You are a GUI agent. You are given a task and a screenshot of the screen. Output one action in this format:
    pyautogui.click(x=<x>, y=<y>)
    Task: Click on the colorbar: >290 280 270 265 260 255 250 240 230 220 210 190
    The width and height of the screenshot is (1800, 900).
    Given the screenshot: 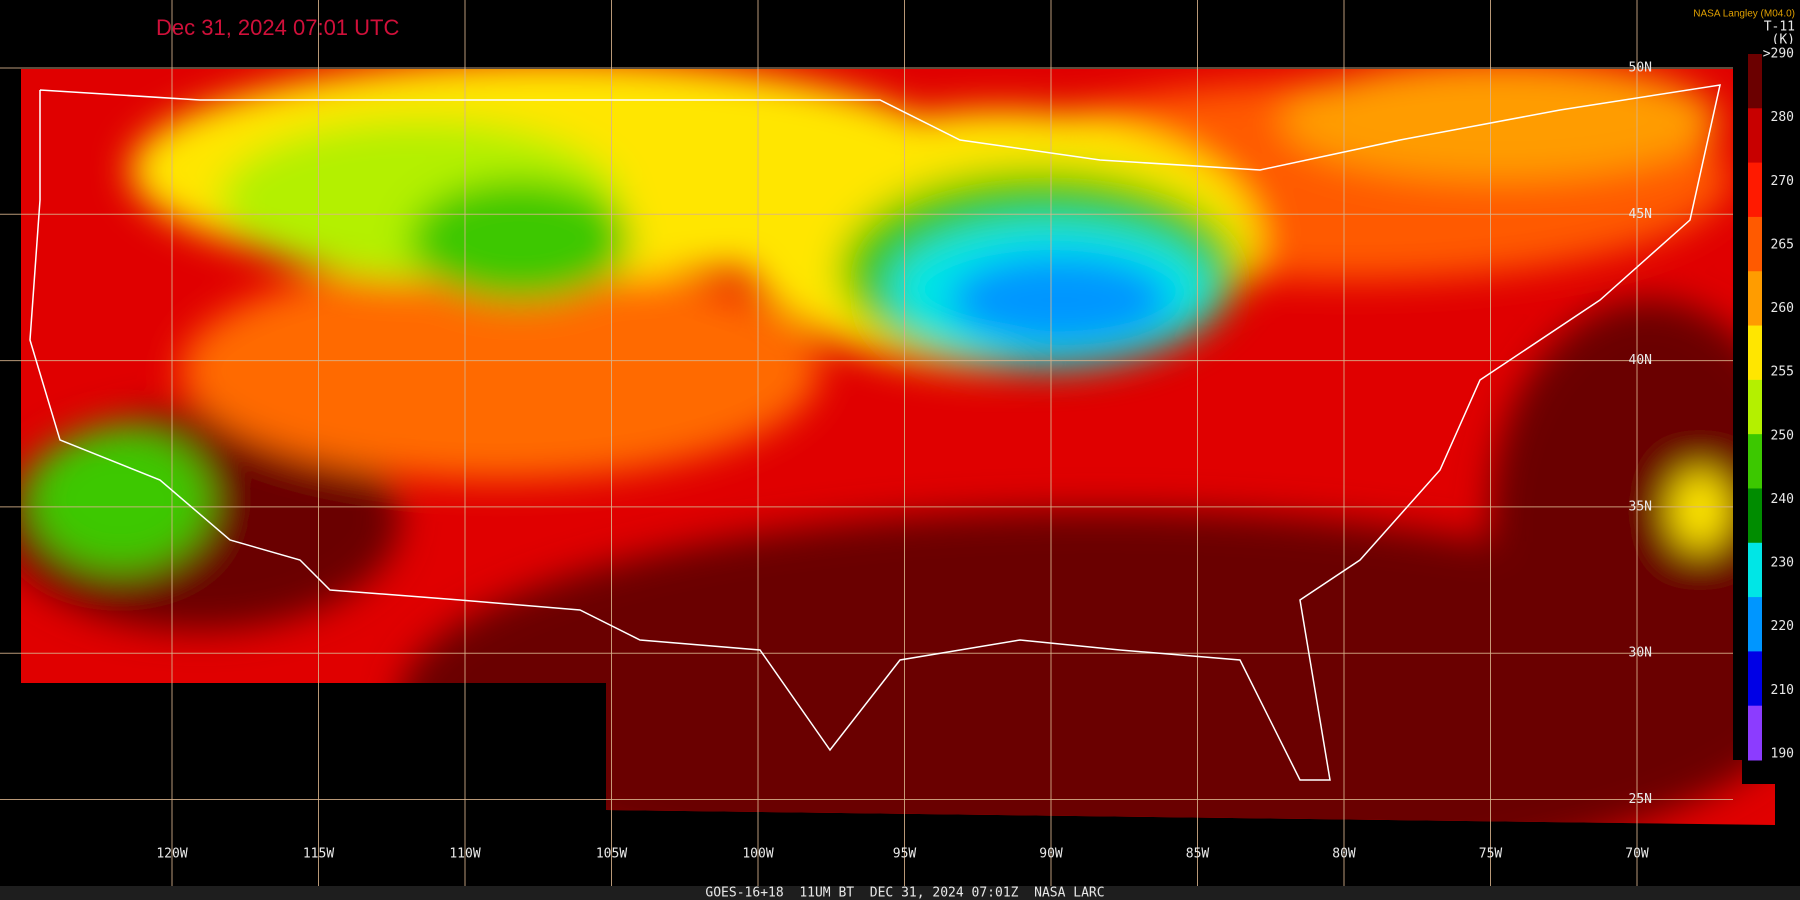 What is the action you would take?
    pyautogui.click(x=1771, y=414)
    